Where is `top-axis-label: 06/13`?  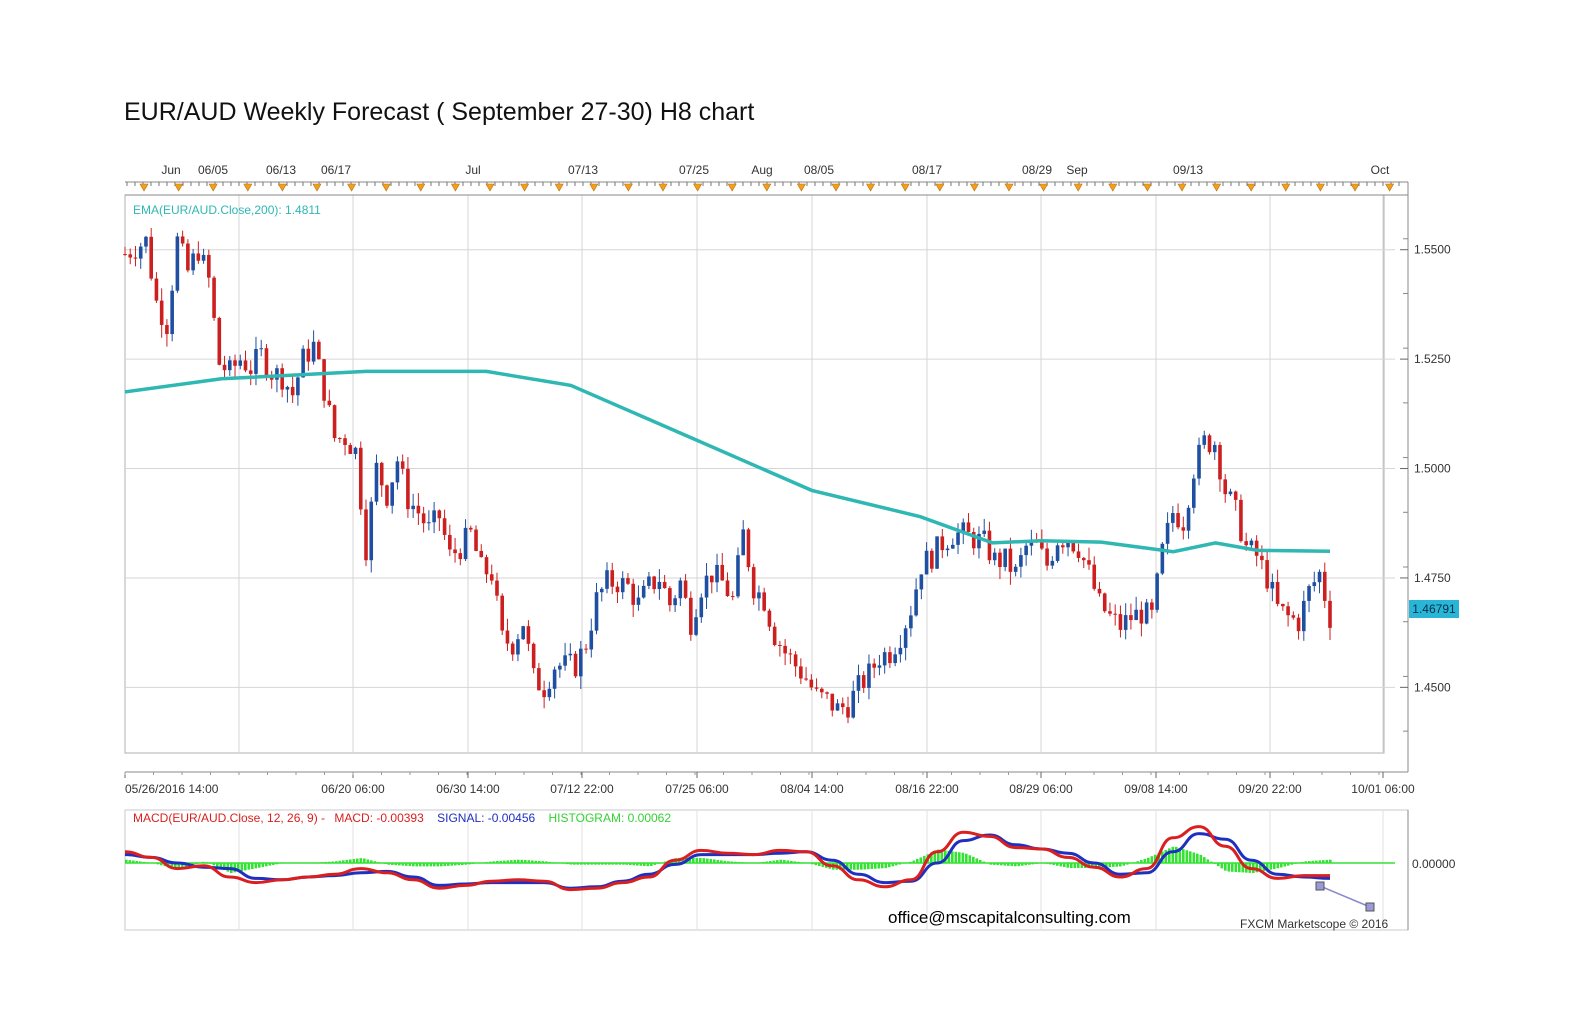 top-axis-label: 06/13 is located at coordinates (281, 170).